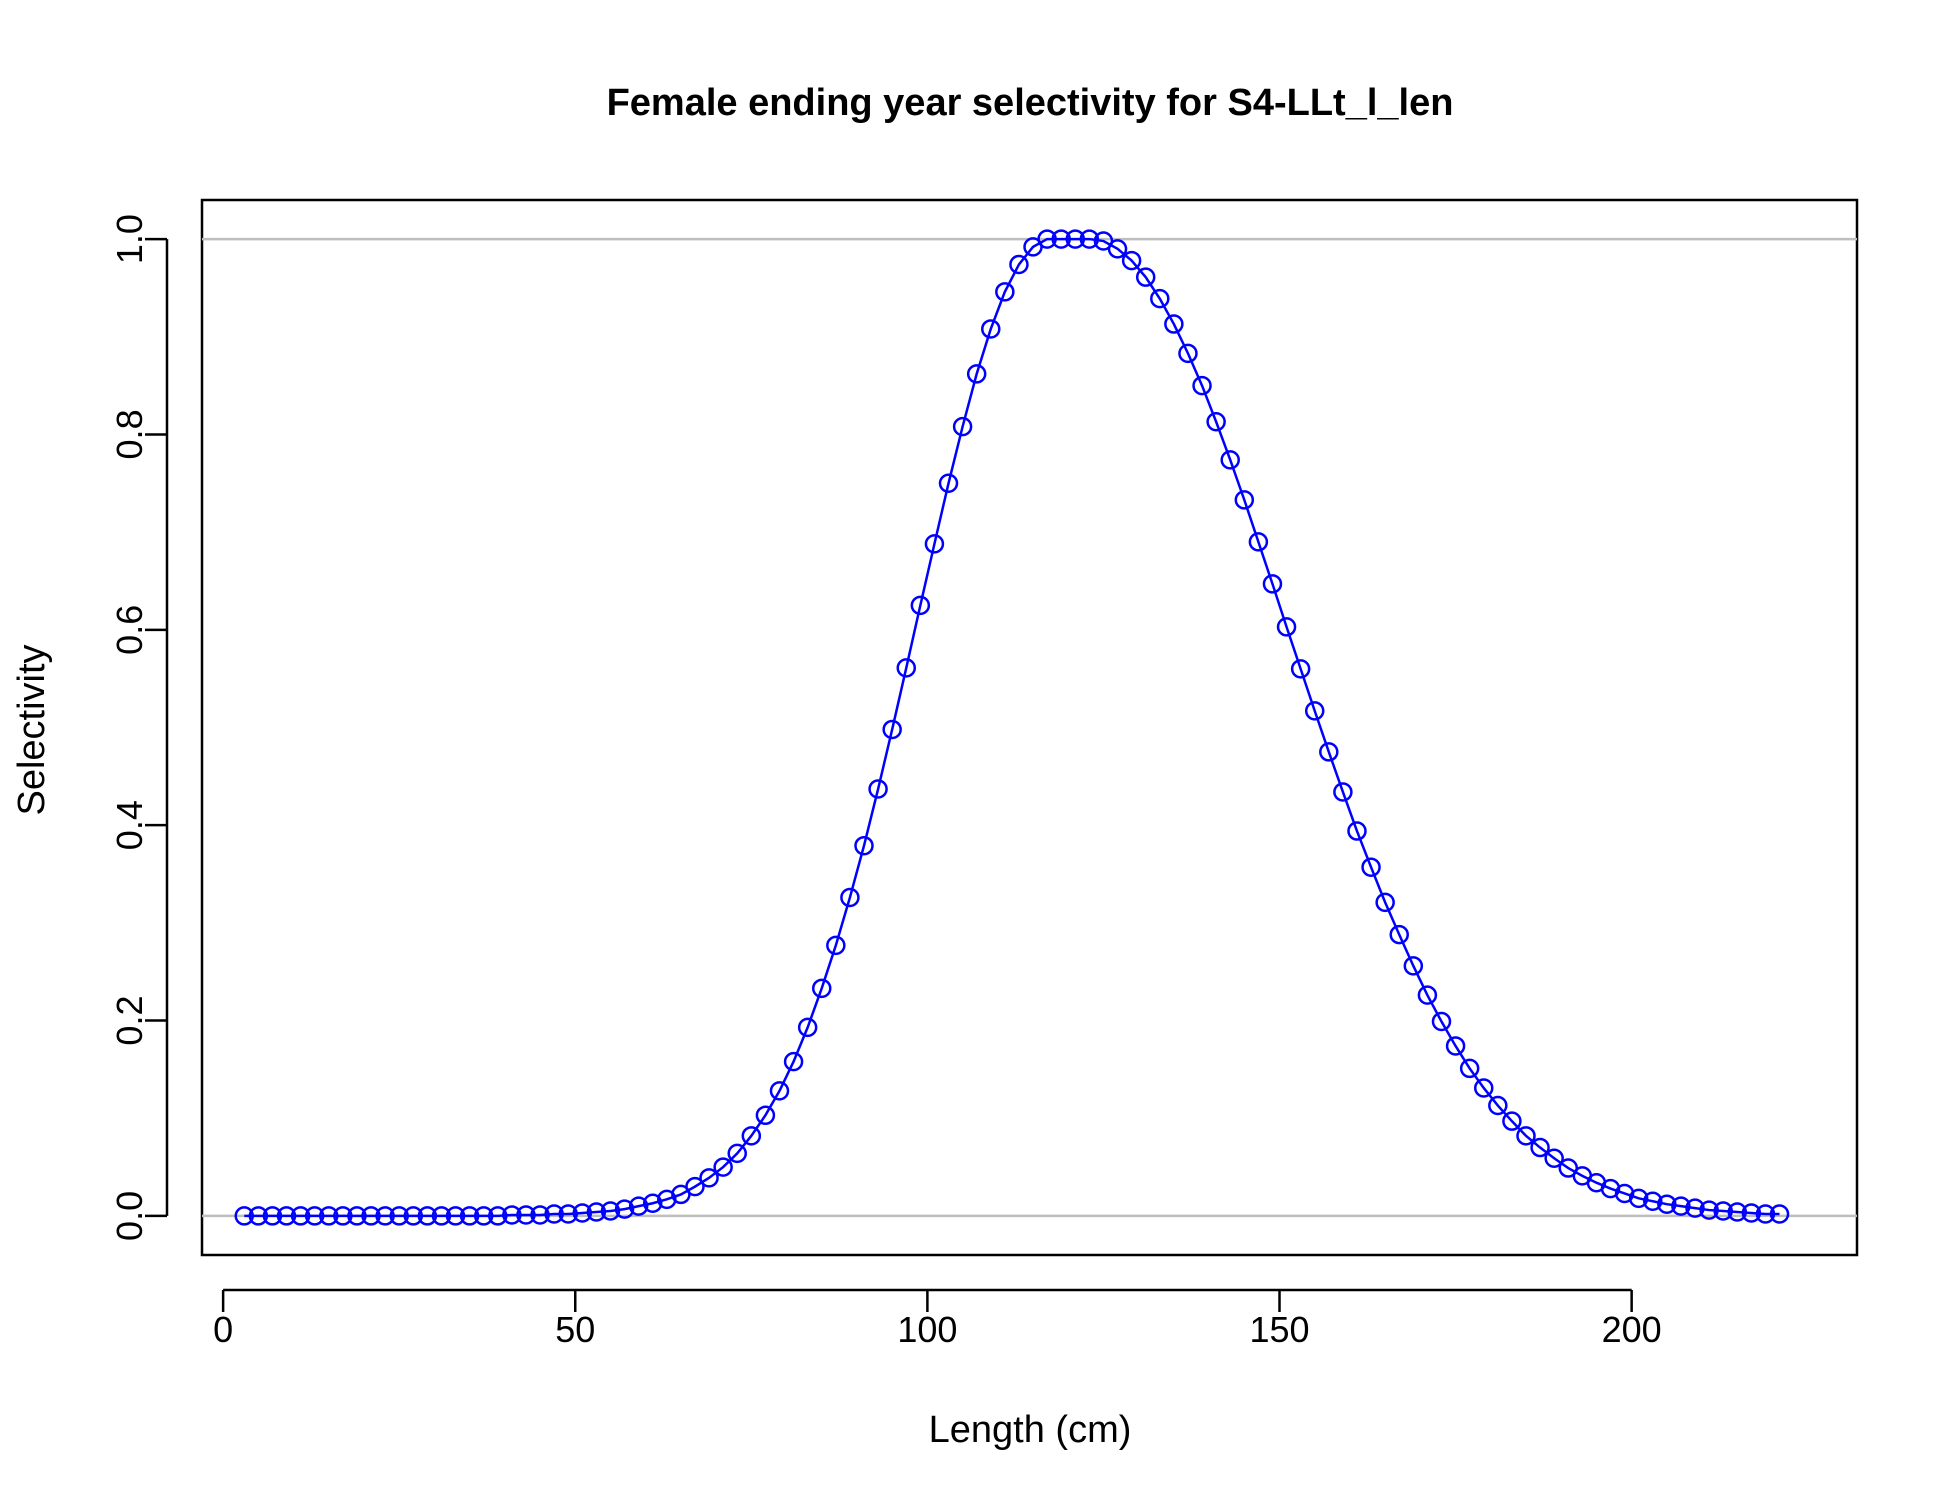 The height and width of the screenshot is (1500, 1950). Describe the element at coordinates (139, 727) in the screenshot. I see `y-axis: 0.0 0.2 0.4 0.6 0.8 1.0` at that location.